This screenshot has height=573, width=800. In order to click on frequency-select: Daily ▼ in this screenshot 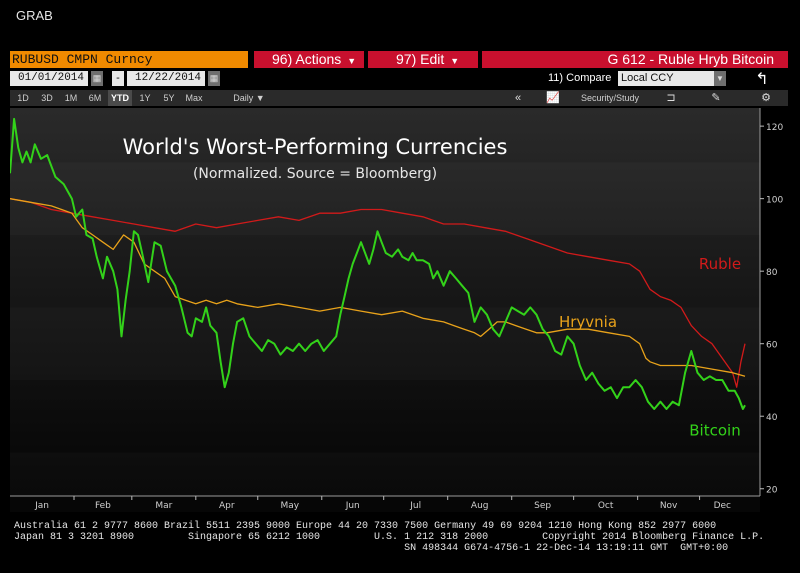, I will do `click(249, 98)`.